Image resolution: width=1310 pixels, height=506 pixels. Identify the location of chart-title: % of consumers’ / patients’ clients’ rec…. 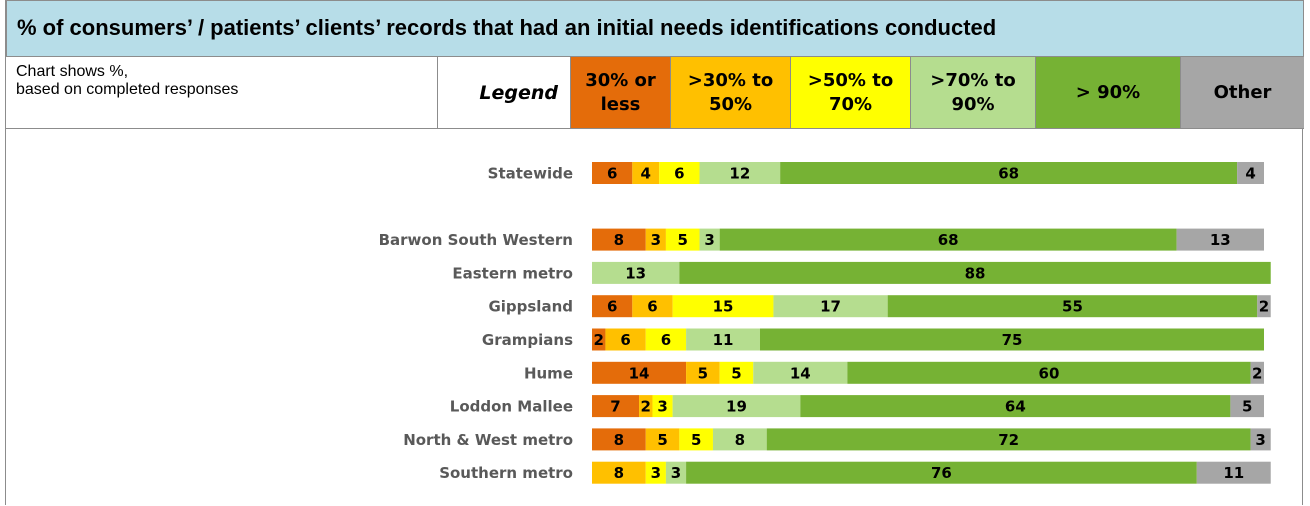
(655, 28).